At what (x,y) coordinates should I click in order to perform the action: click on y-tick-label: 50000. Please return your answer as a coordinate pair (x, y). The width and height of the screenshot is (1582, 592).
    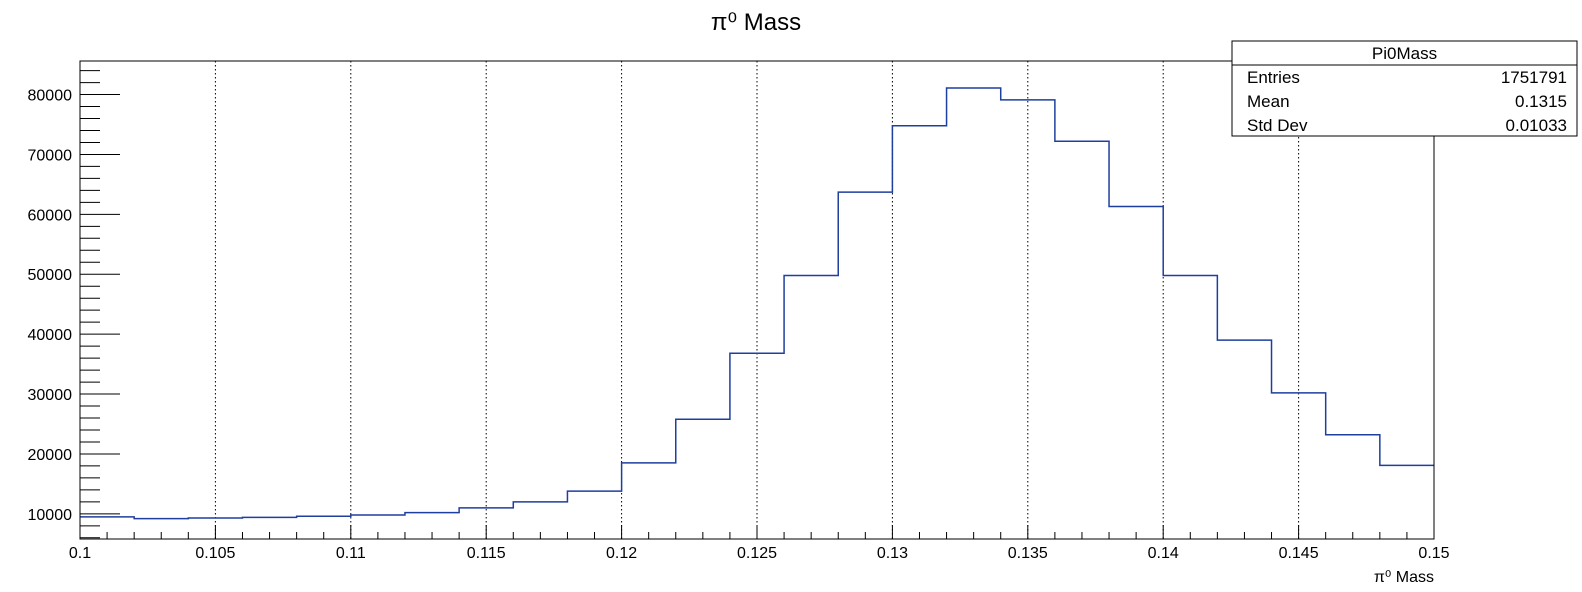
    Looking at the image, I should click on (50, 275).